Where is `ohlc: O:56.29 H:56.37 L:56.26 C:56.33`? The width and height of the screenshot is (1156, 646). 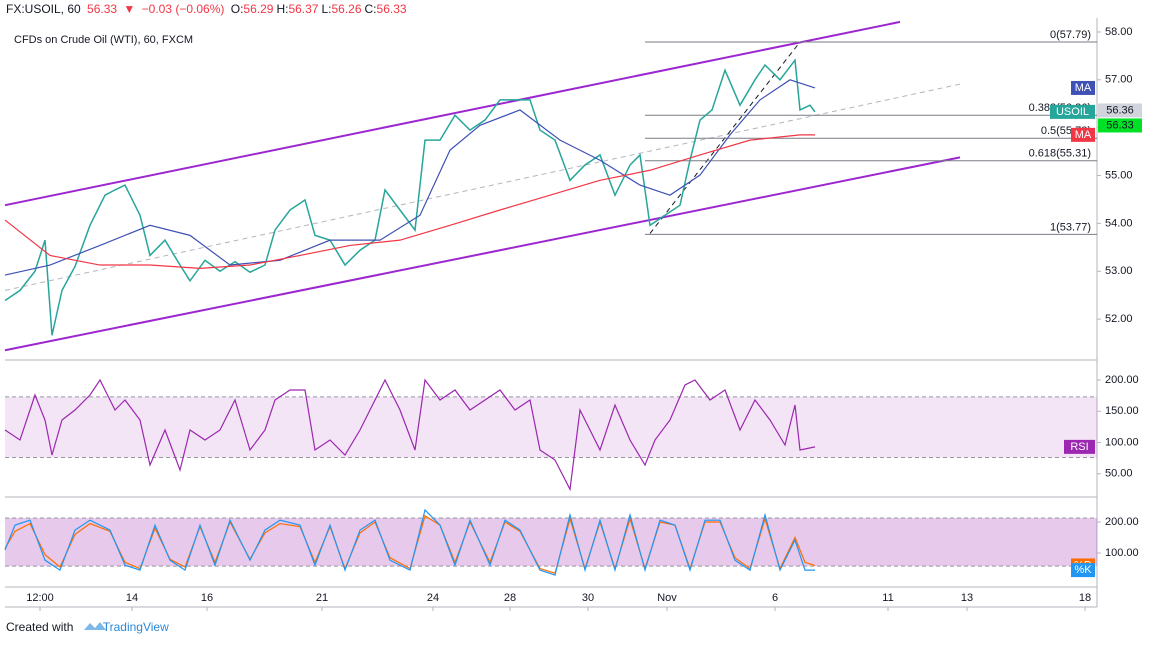
ohlc: O:56.29 H:56.37 L:56.26 C:56.33 is located at coordinates (320, 9).